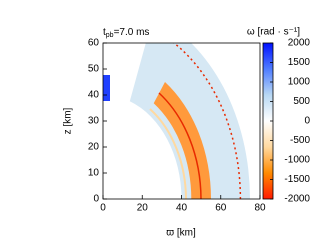 This screenshot has height=252, width=320. What do you see at coordinates (94, 121) in the screenshot?
I see `y-tick-label: 30` at bounding box center [94, 121].